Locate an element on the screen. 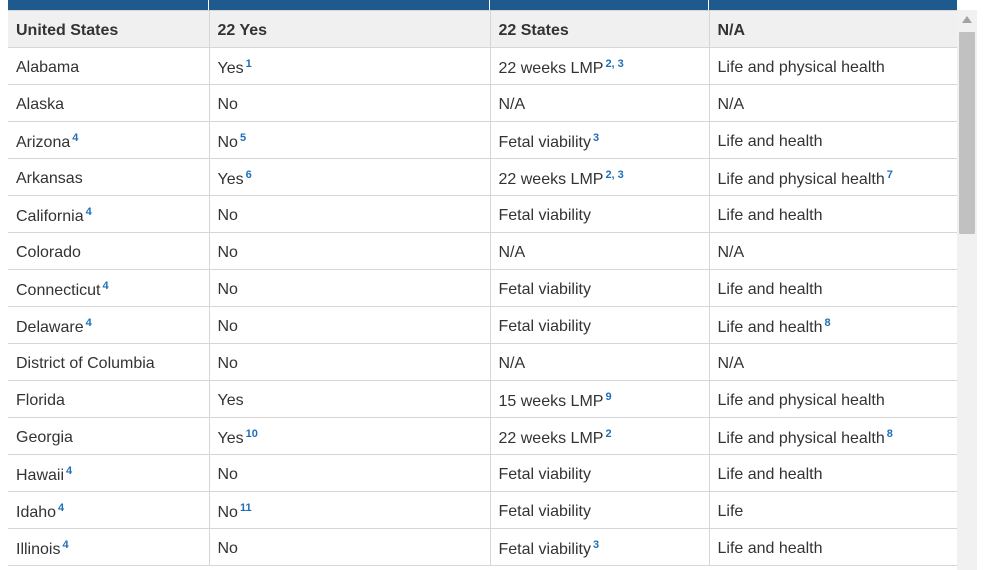 This screenshot has height=570, width=986. footnote-link: 9 is located at coordinates (608, 396).